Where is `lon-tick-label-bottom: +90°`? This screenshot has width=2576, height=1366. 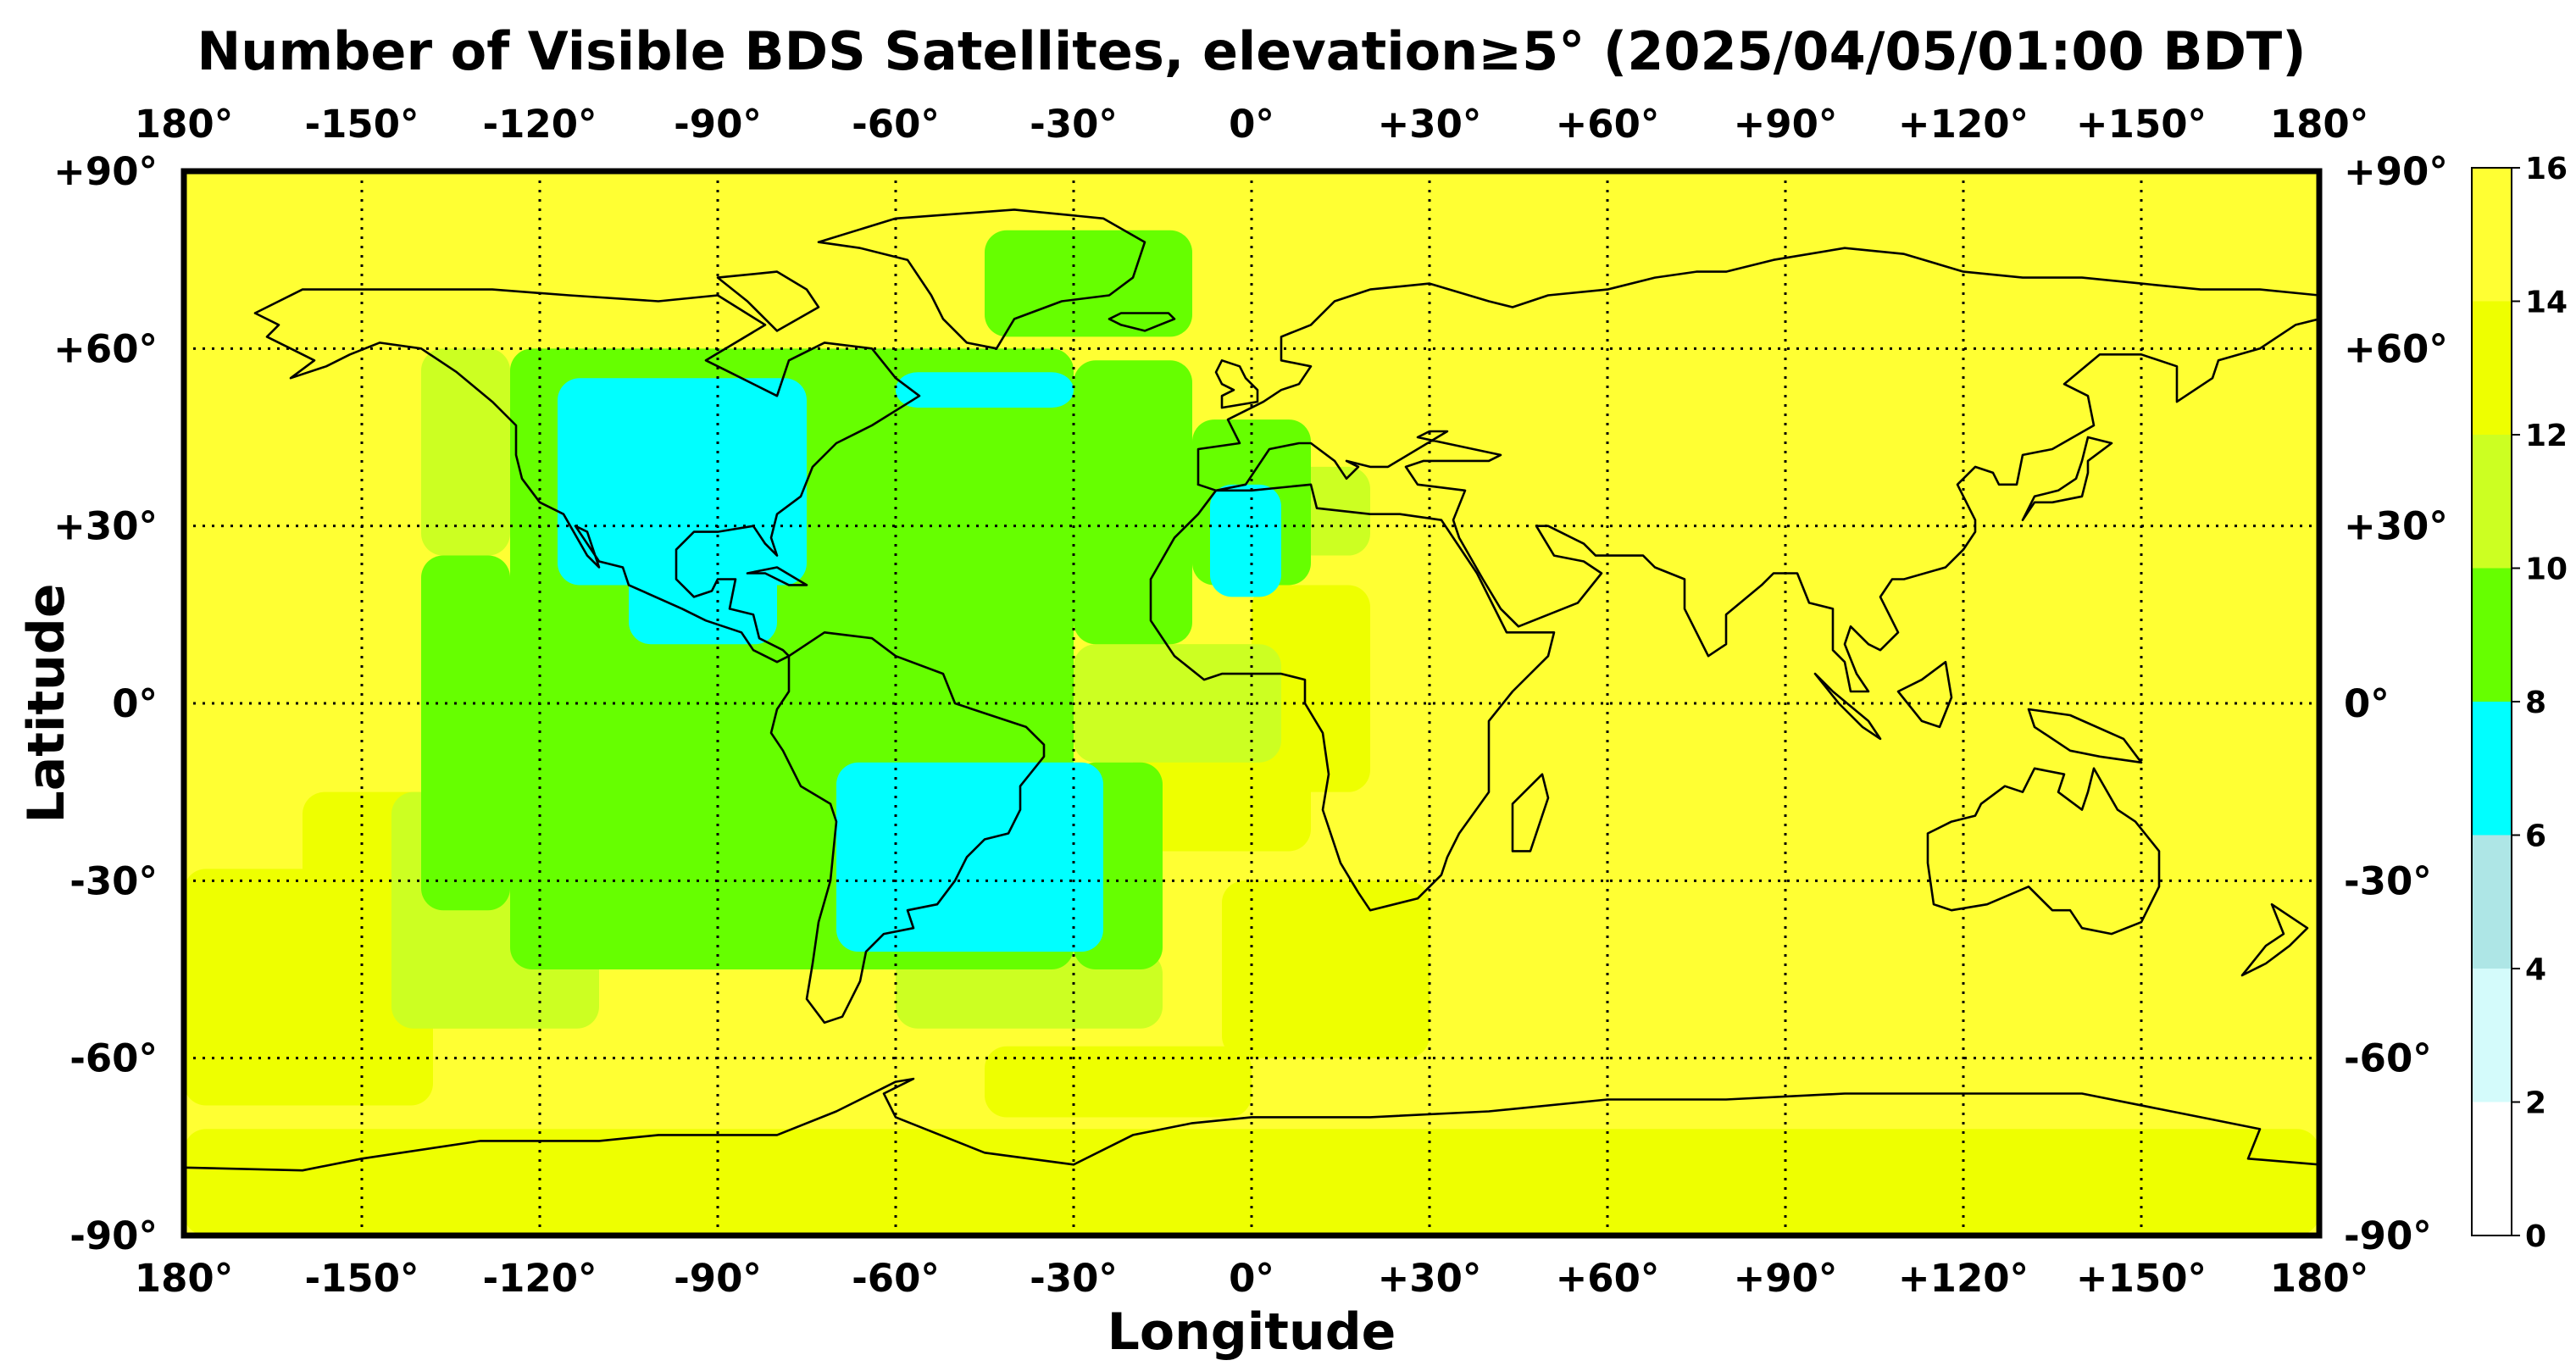
lon-tick-label-bottom: +90° is located at coordinates (1786, 1278).